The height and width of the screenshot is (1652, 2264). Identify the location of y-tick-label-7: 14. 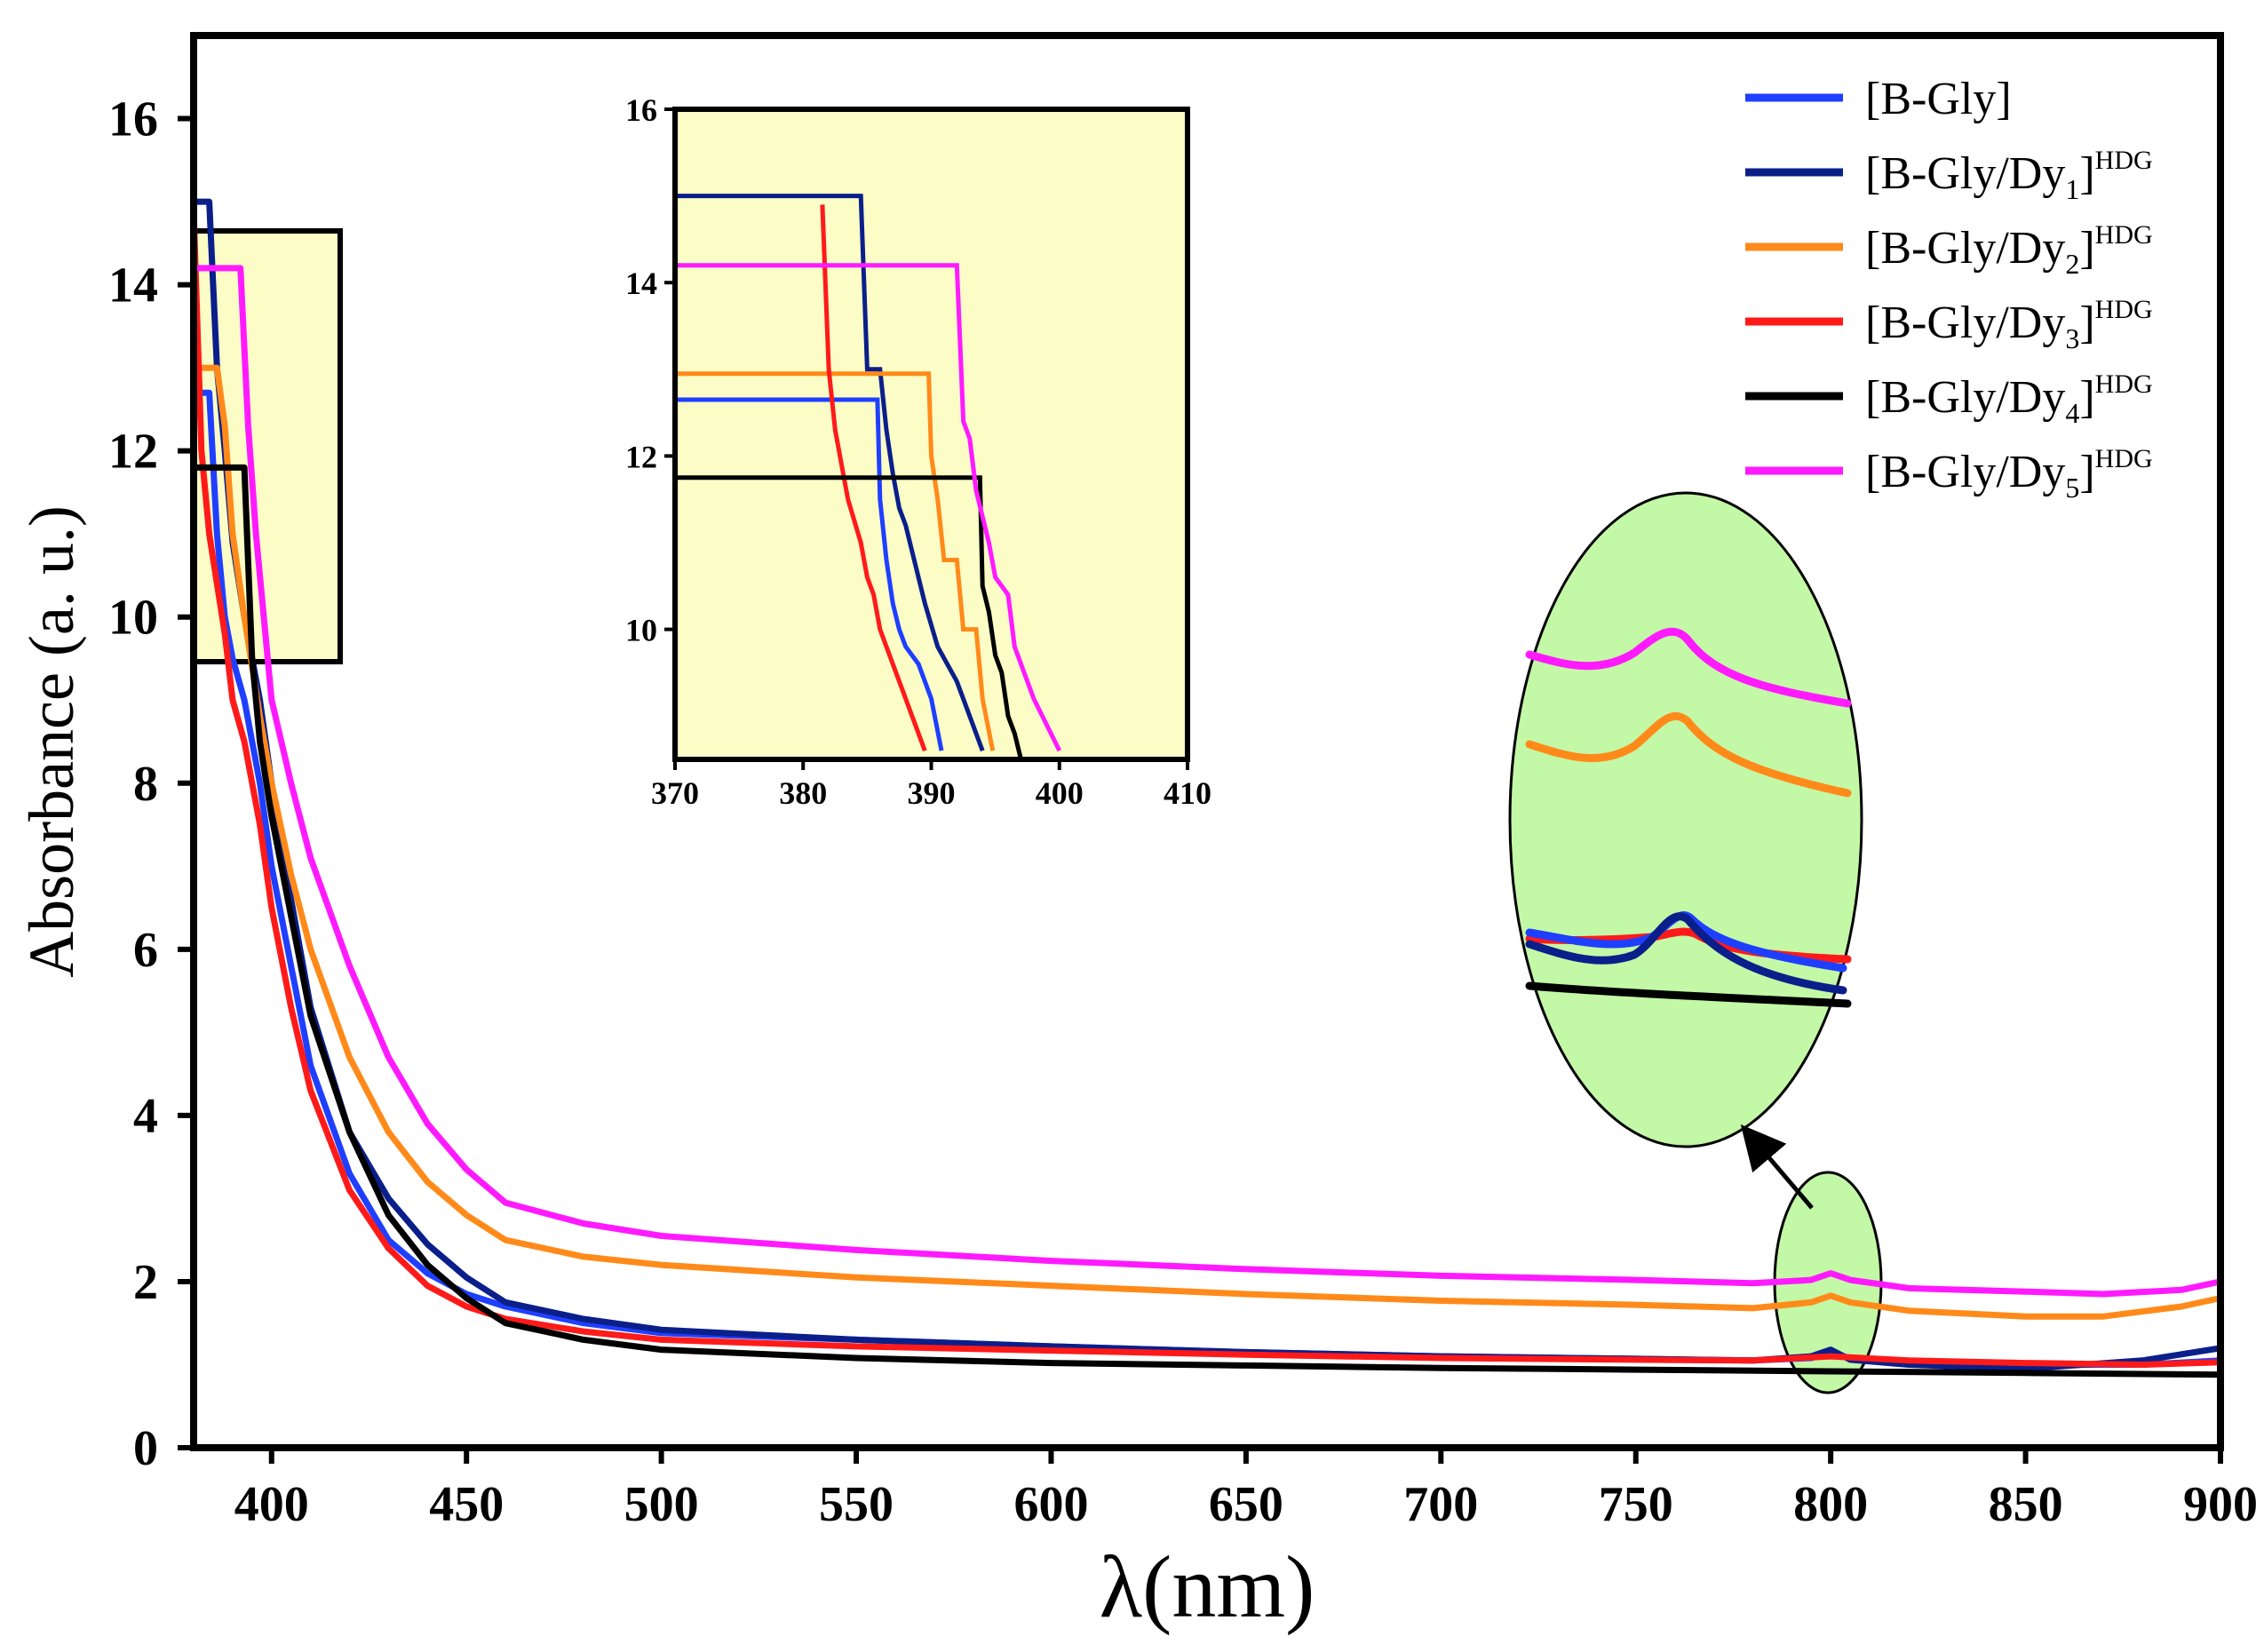
(133, 286).